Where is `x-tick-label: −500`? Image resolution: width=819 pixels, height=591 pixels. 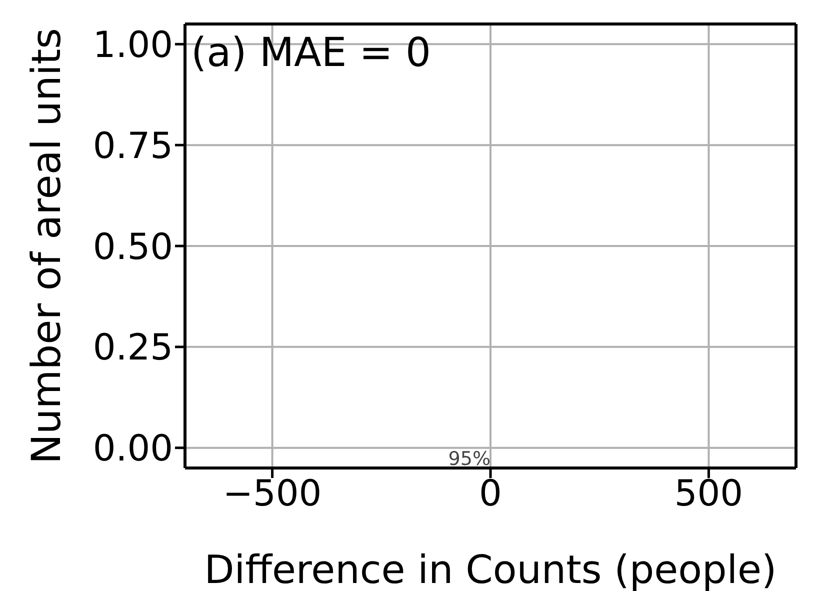
x-tick-label: −500 is located at coordinates (272, 494).